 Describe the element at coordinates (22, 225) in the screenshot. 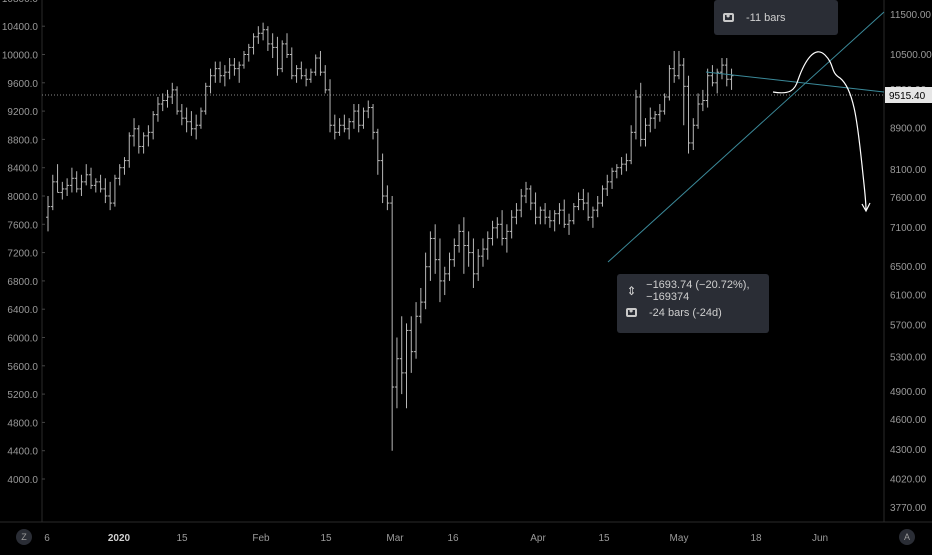

I see `left-axis-tick-label: 7600.0` at that location.